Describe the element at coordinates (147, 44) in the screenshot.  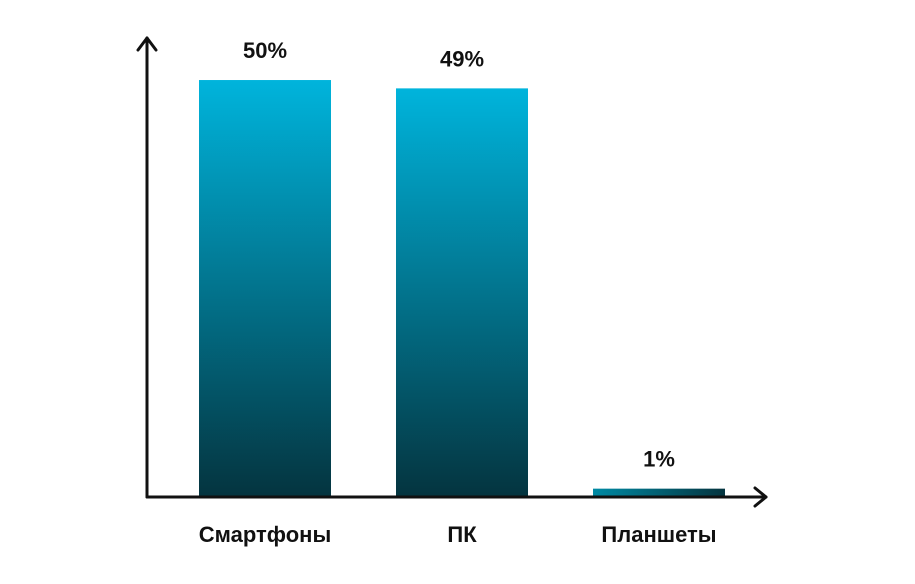
I see `y-axis-arrow-icon` at that location.